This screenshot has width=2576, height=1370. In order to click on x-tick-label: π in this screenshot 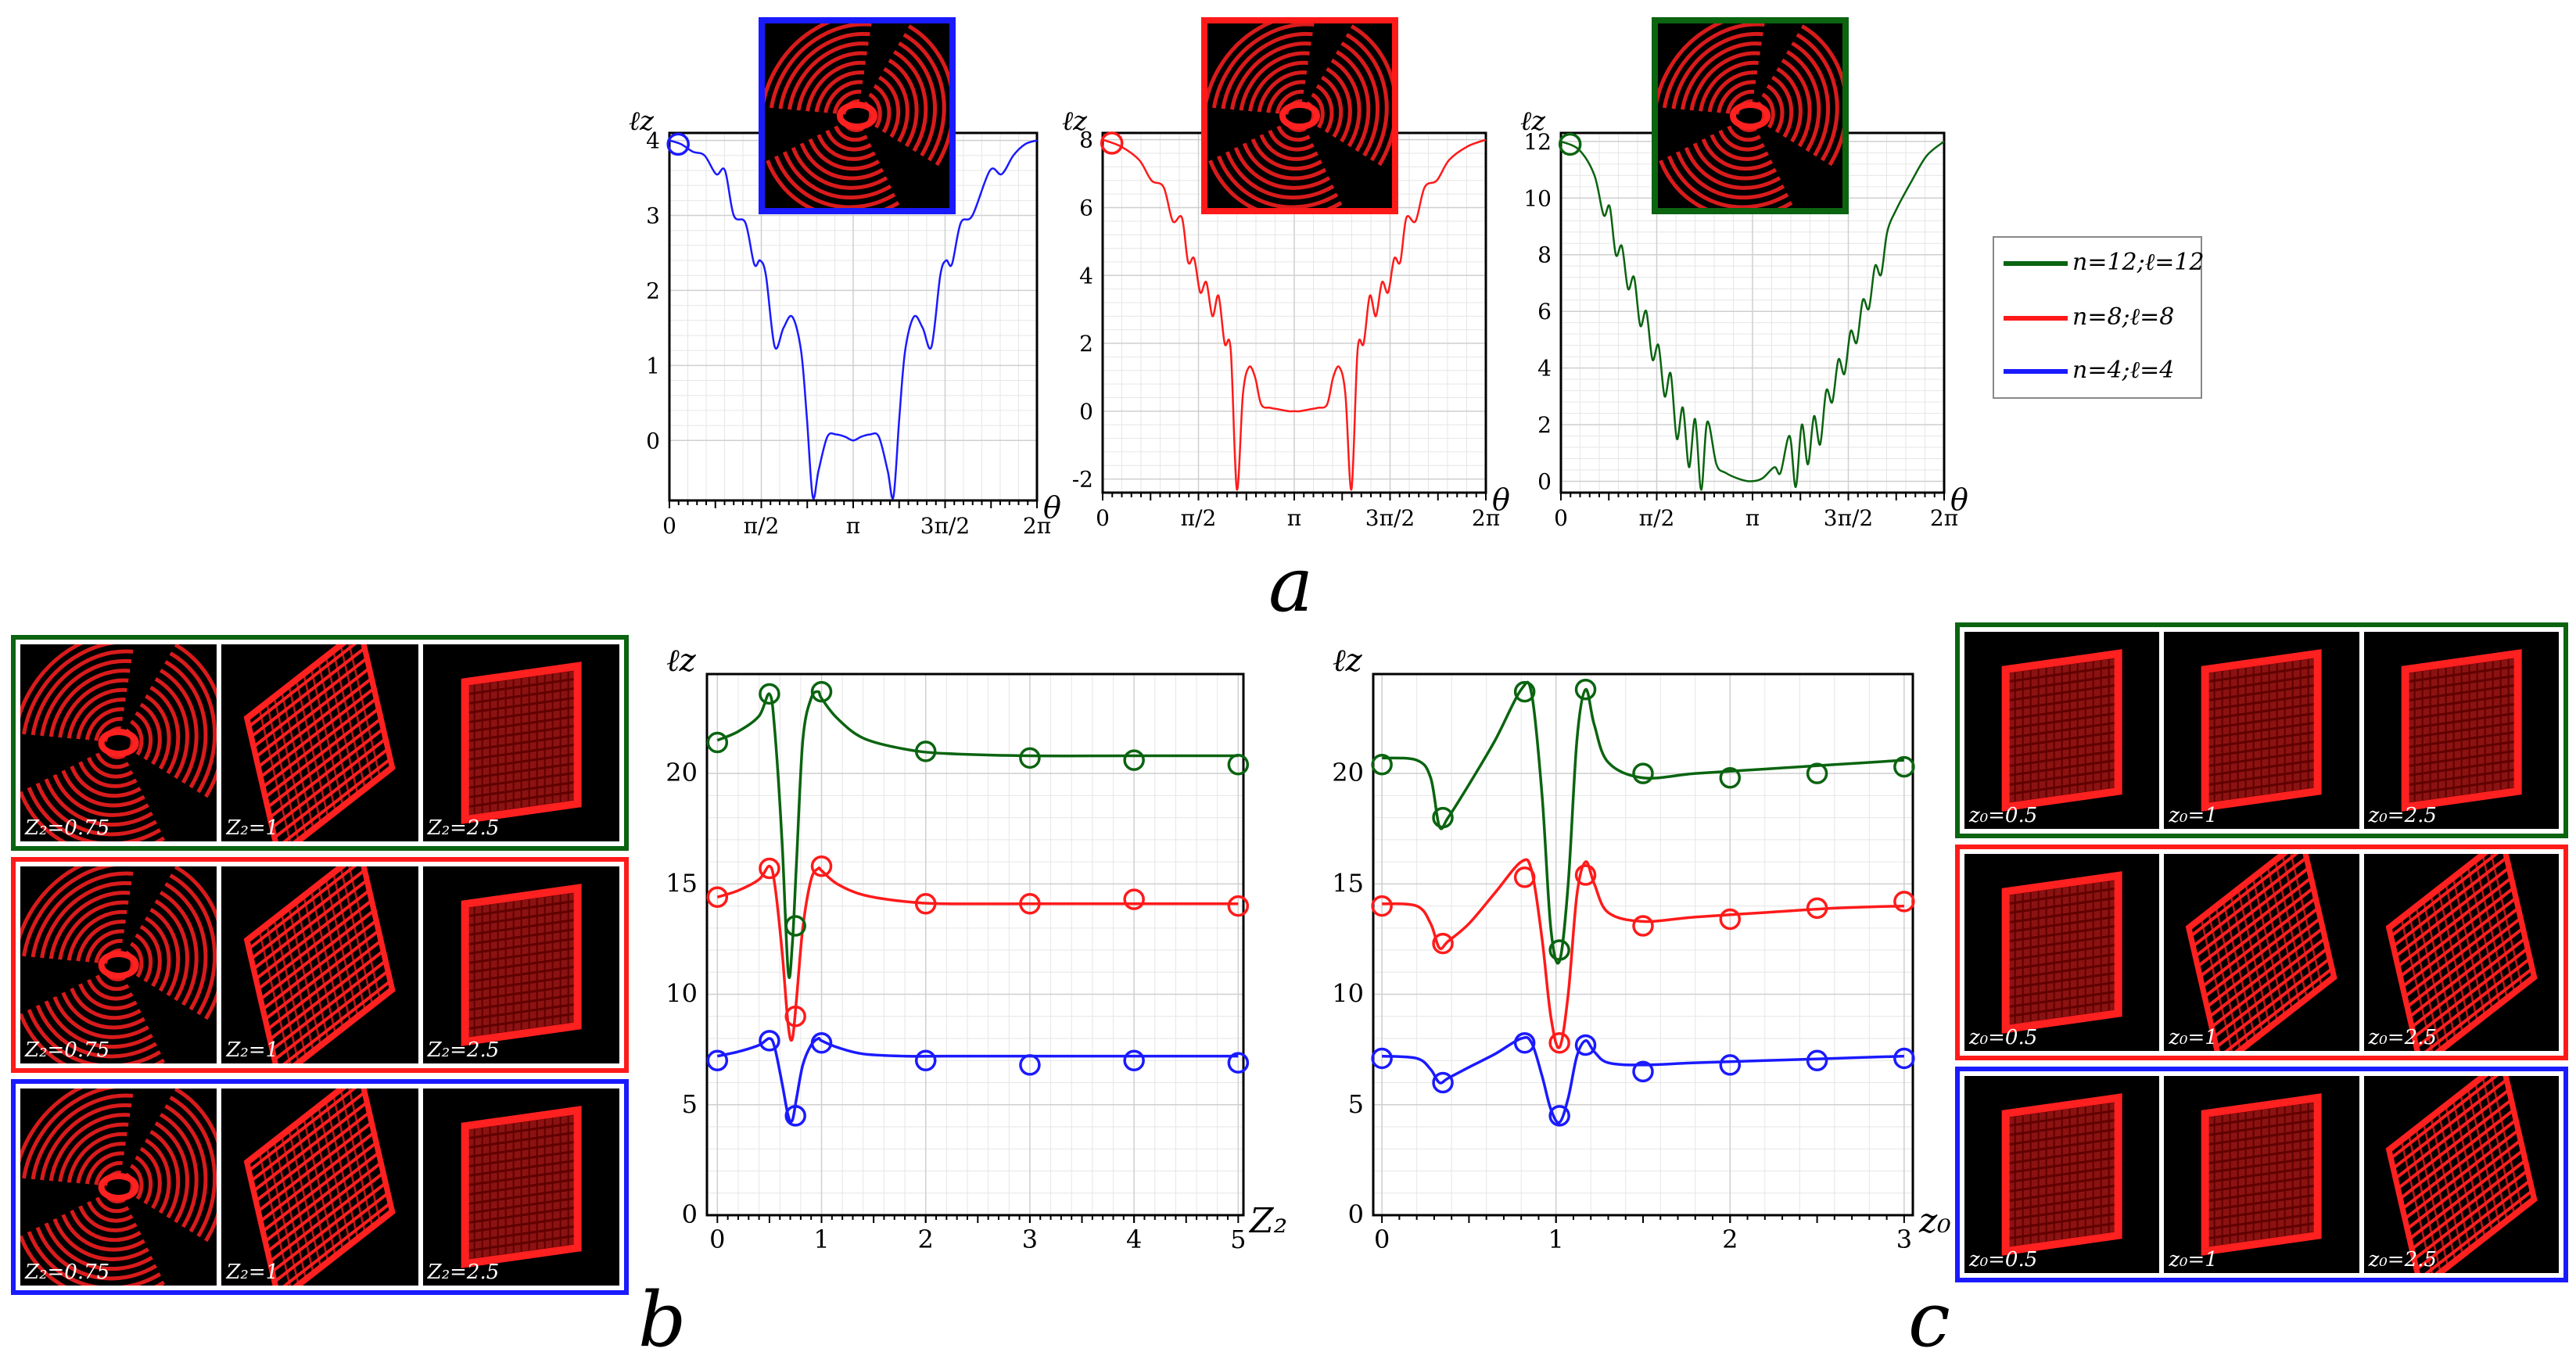, I will do `click(853, 526)`.